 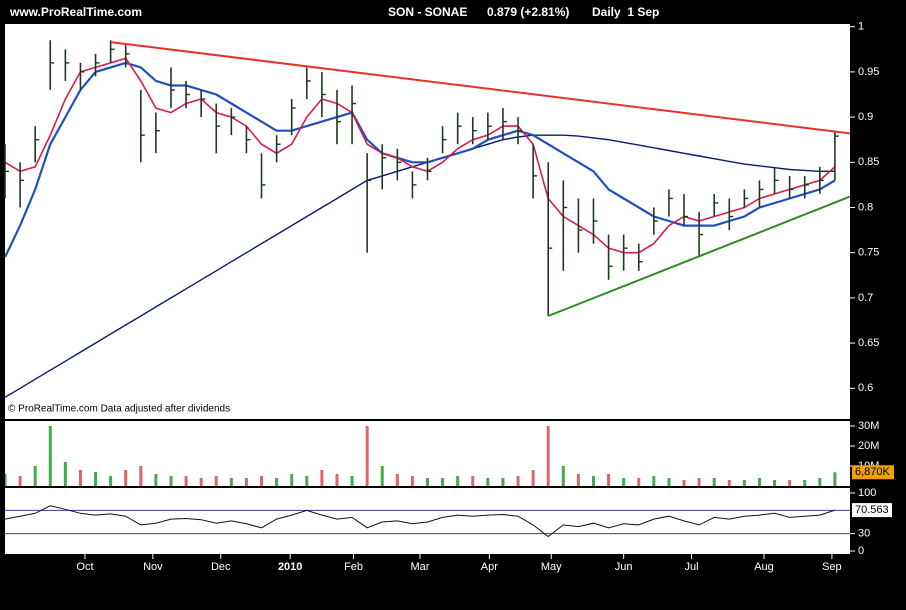 I want to click on last-rsi-badge, so click(x=872, y=510).